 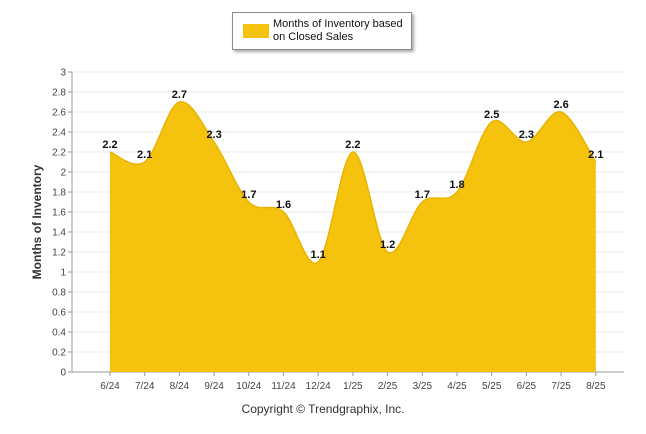 What do you see at coordinates (318, 386) in the screenshot?
I see `x-tick-label: 12/24` at bounding box center [318, 386].